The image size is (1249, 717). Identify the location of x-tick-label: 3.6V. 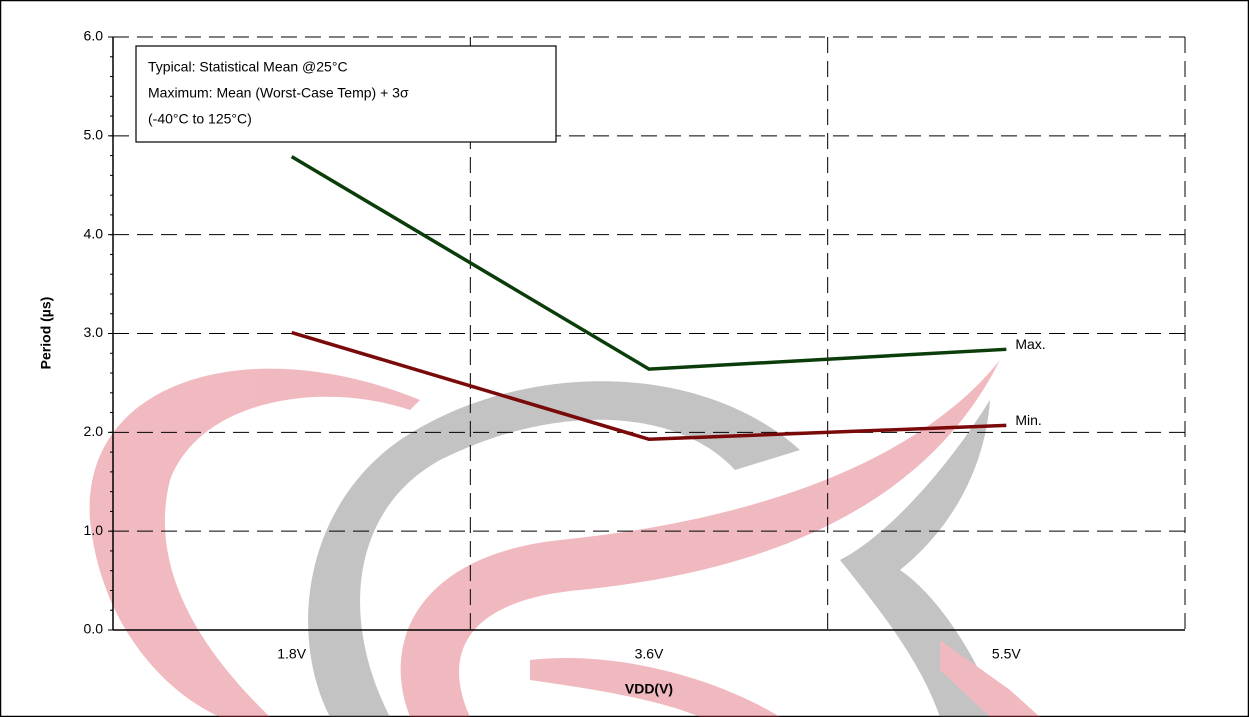
(649, 654).